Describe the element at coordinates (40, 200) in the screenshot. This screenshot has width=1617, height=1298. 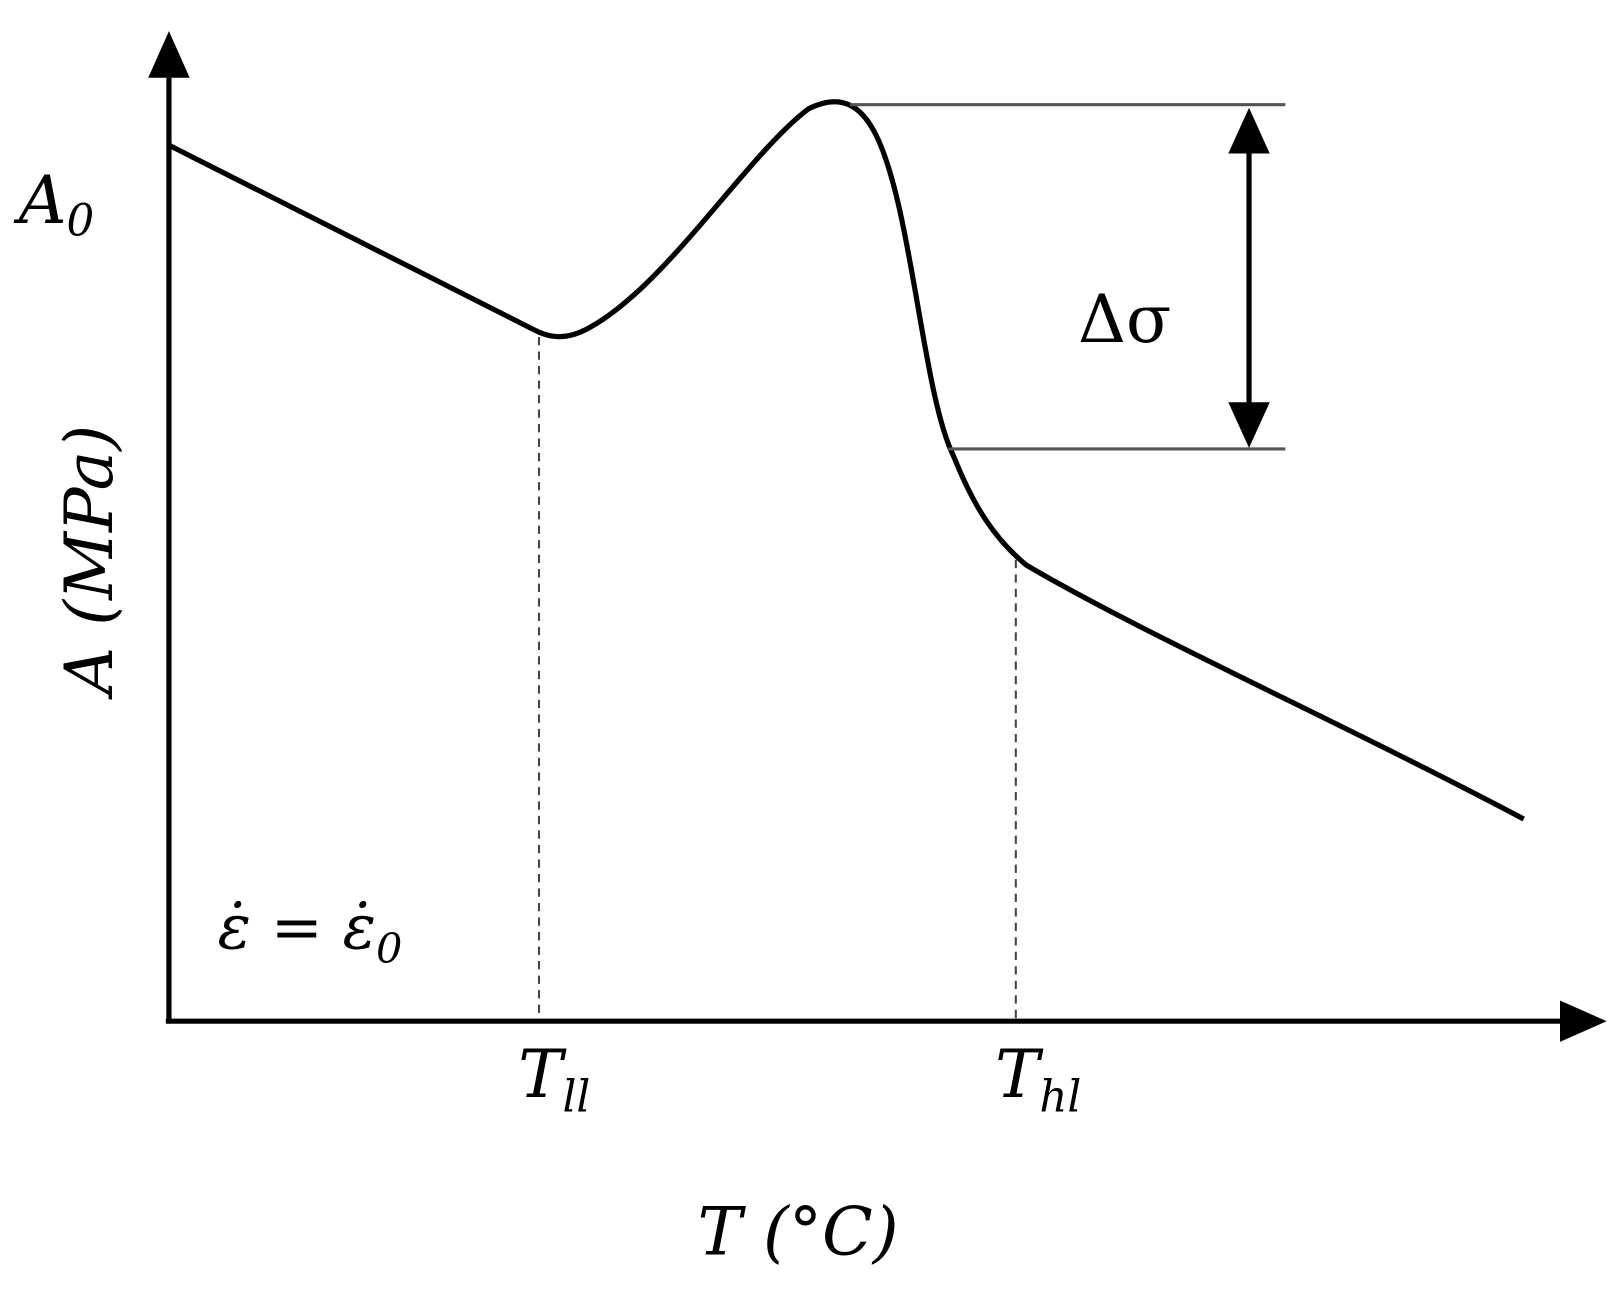
I see `a0-base: A` at that location.